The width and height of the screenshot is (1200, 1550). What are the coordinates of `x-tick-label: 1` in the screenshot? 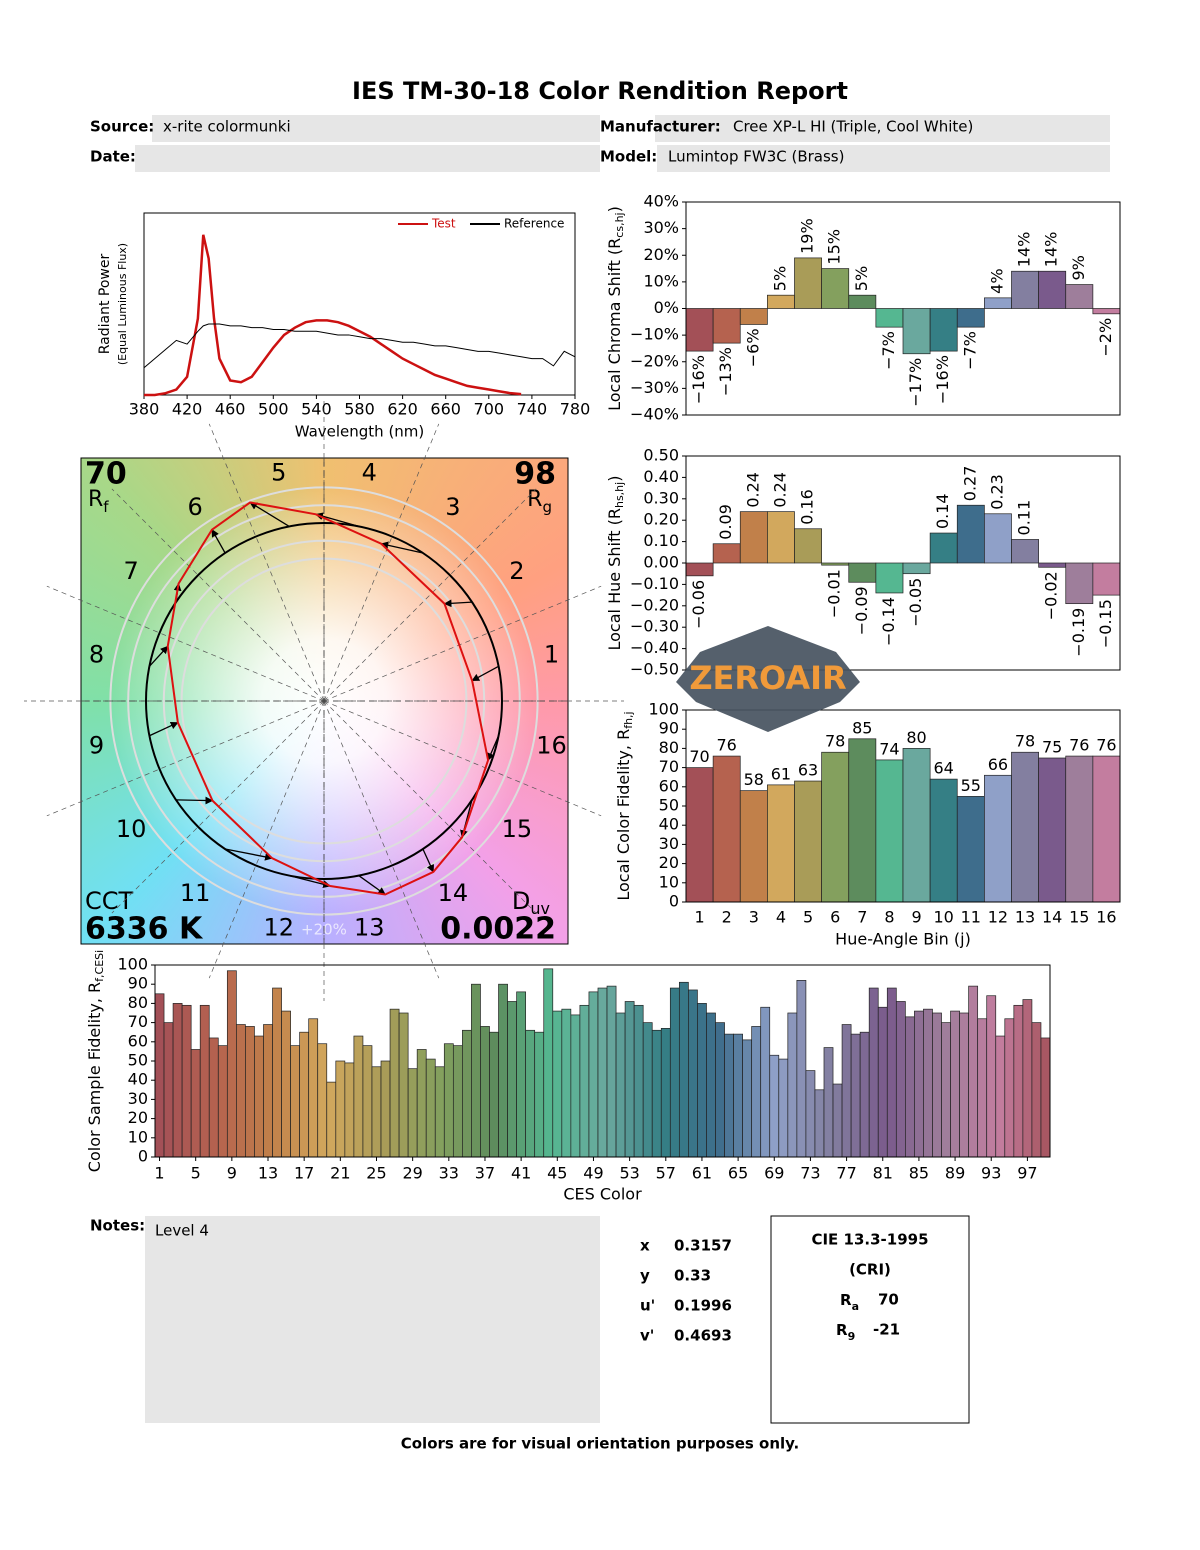 It's located at (699, 917).